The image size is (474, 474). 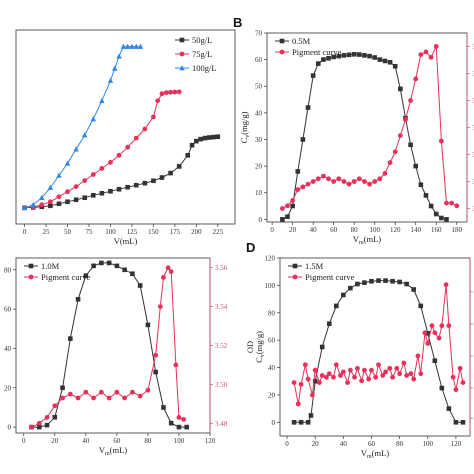 I want to click on x-tick-label: 40, so click(x=86, y=441).